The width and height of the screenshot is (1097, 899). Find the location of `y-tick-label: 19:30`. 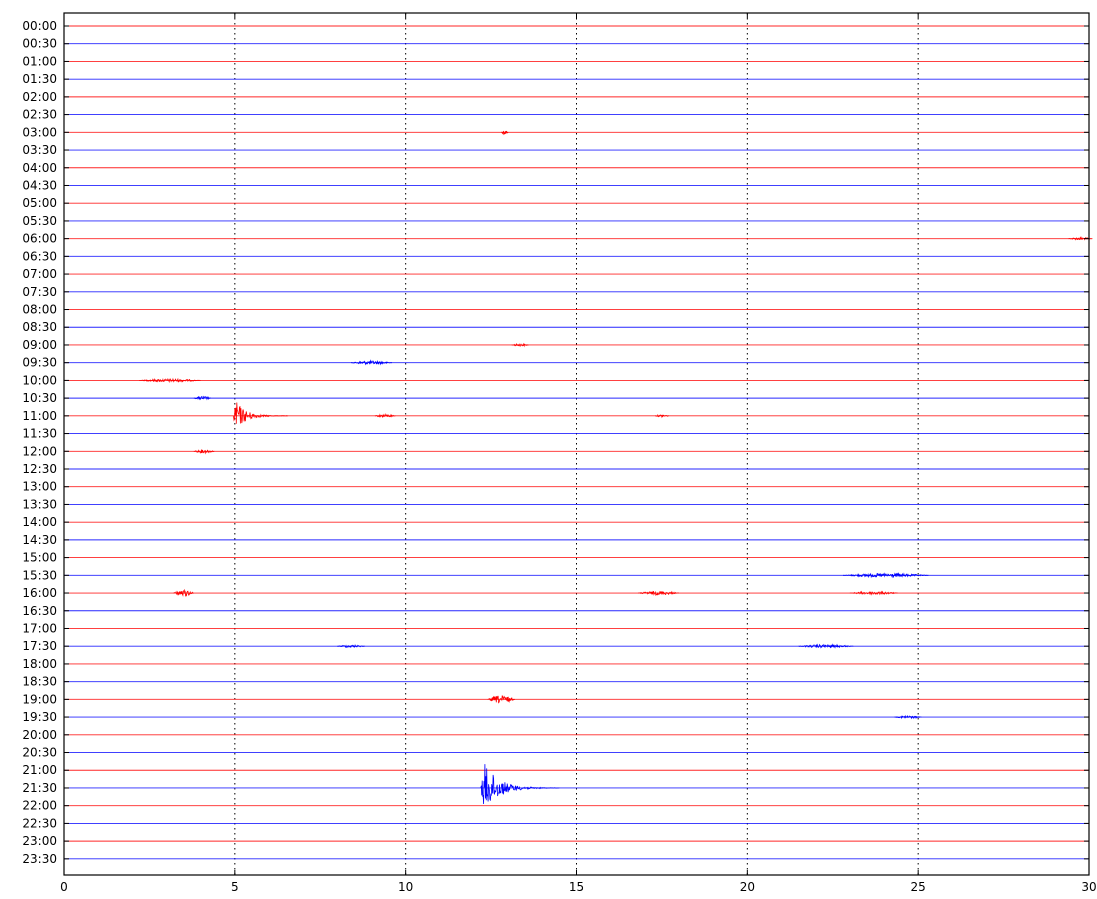

y-tick-label: 19:30 is located at coordinates (39, 717).